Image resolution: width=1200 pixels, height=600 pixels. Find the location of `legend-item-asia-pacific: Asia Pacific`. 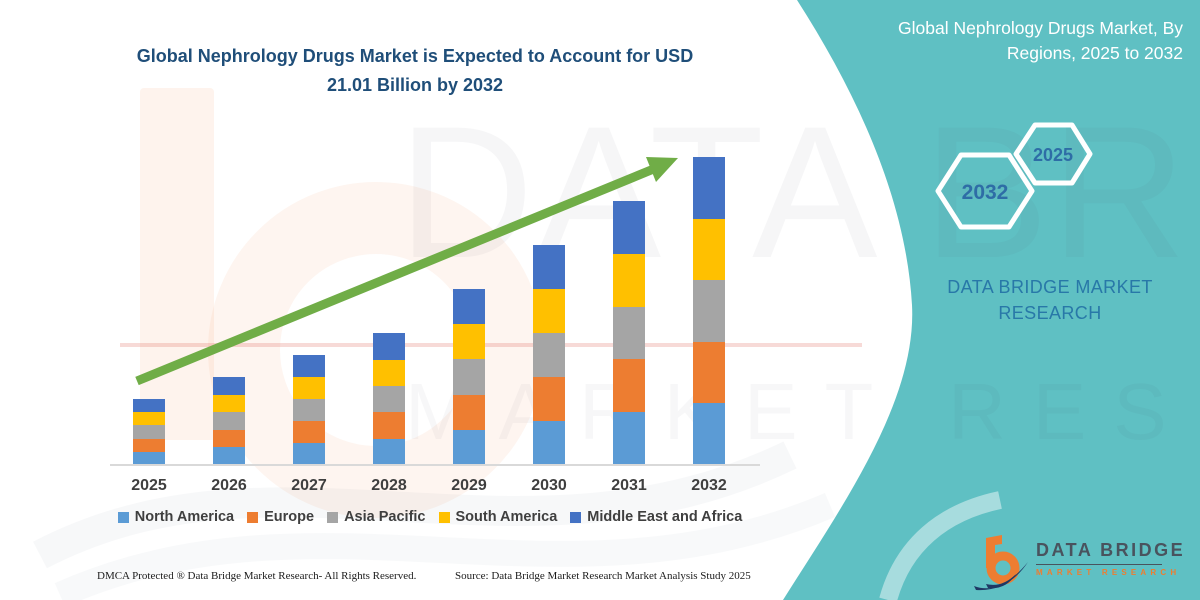

legend-item-asia-pacific: Asia Pacific is located at coordinates (376, 517).